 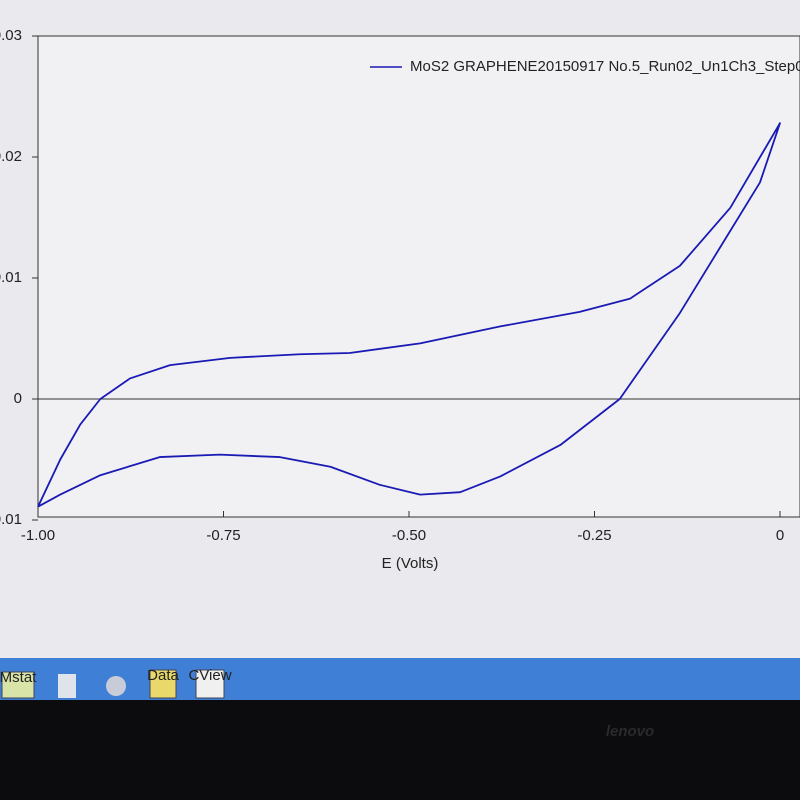 I want to click on taskbar-label: Mstat, so click(x=18, y=677).